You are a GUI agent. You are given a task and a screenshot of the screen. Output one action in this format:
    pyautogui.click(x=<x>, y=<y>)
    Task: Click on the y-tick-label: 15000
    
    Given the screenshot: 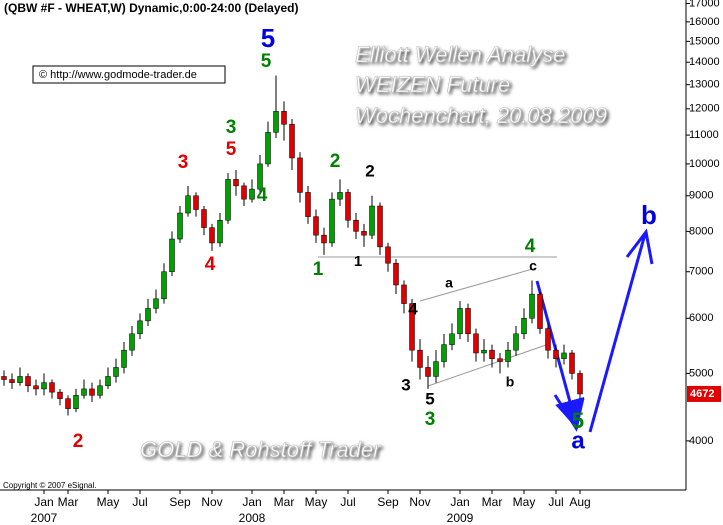 What is the action you would take?
    pyautogui.click(x=704, y=41)
    